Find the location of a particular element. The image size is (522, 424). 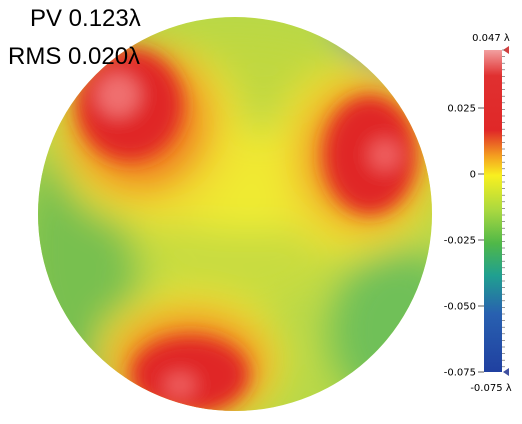

tick-label: 0 is located at coordinates (473, 175).